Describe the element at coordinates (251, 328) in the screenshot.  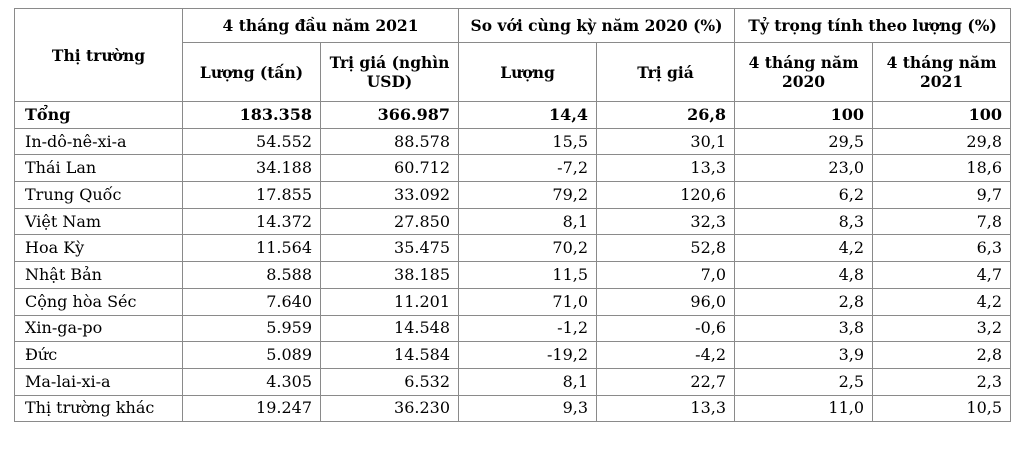
I see `cell-qty: 5.959` at that location.